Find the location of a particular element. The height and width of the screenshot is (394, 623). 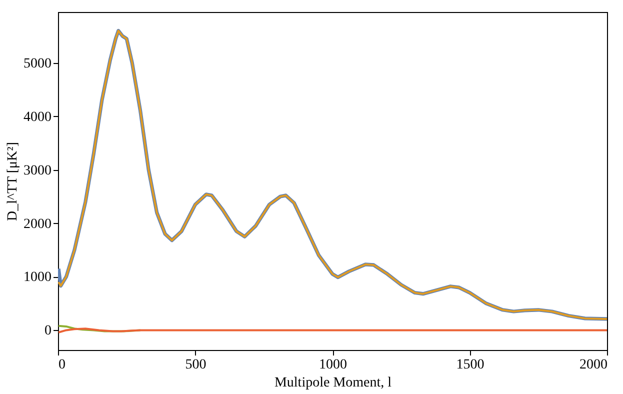

y-tick-label: 4000 is located at coordinates (38, 117).